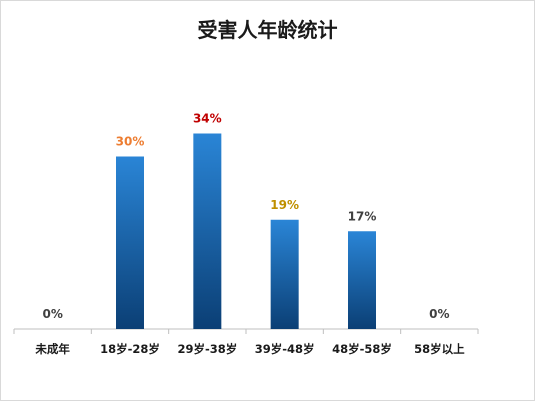 The height and width of the screenshot is (401, 535). What do you see at coordinates (130, 349) in the screenshot?
I see `category-label: 18岁-28岁` at bounding box center [130, 349].